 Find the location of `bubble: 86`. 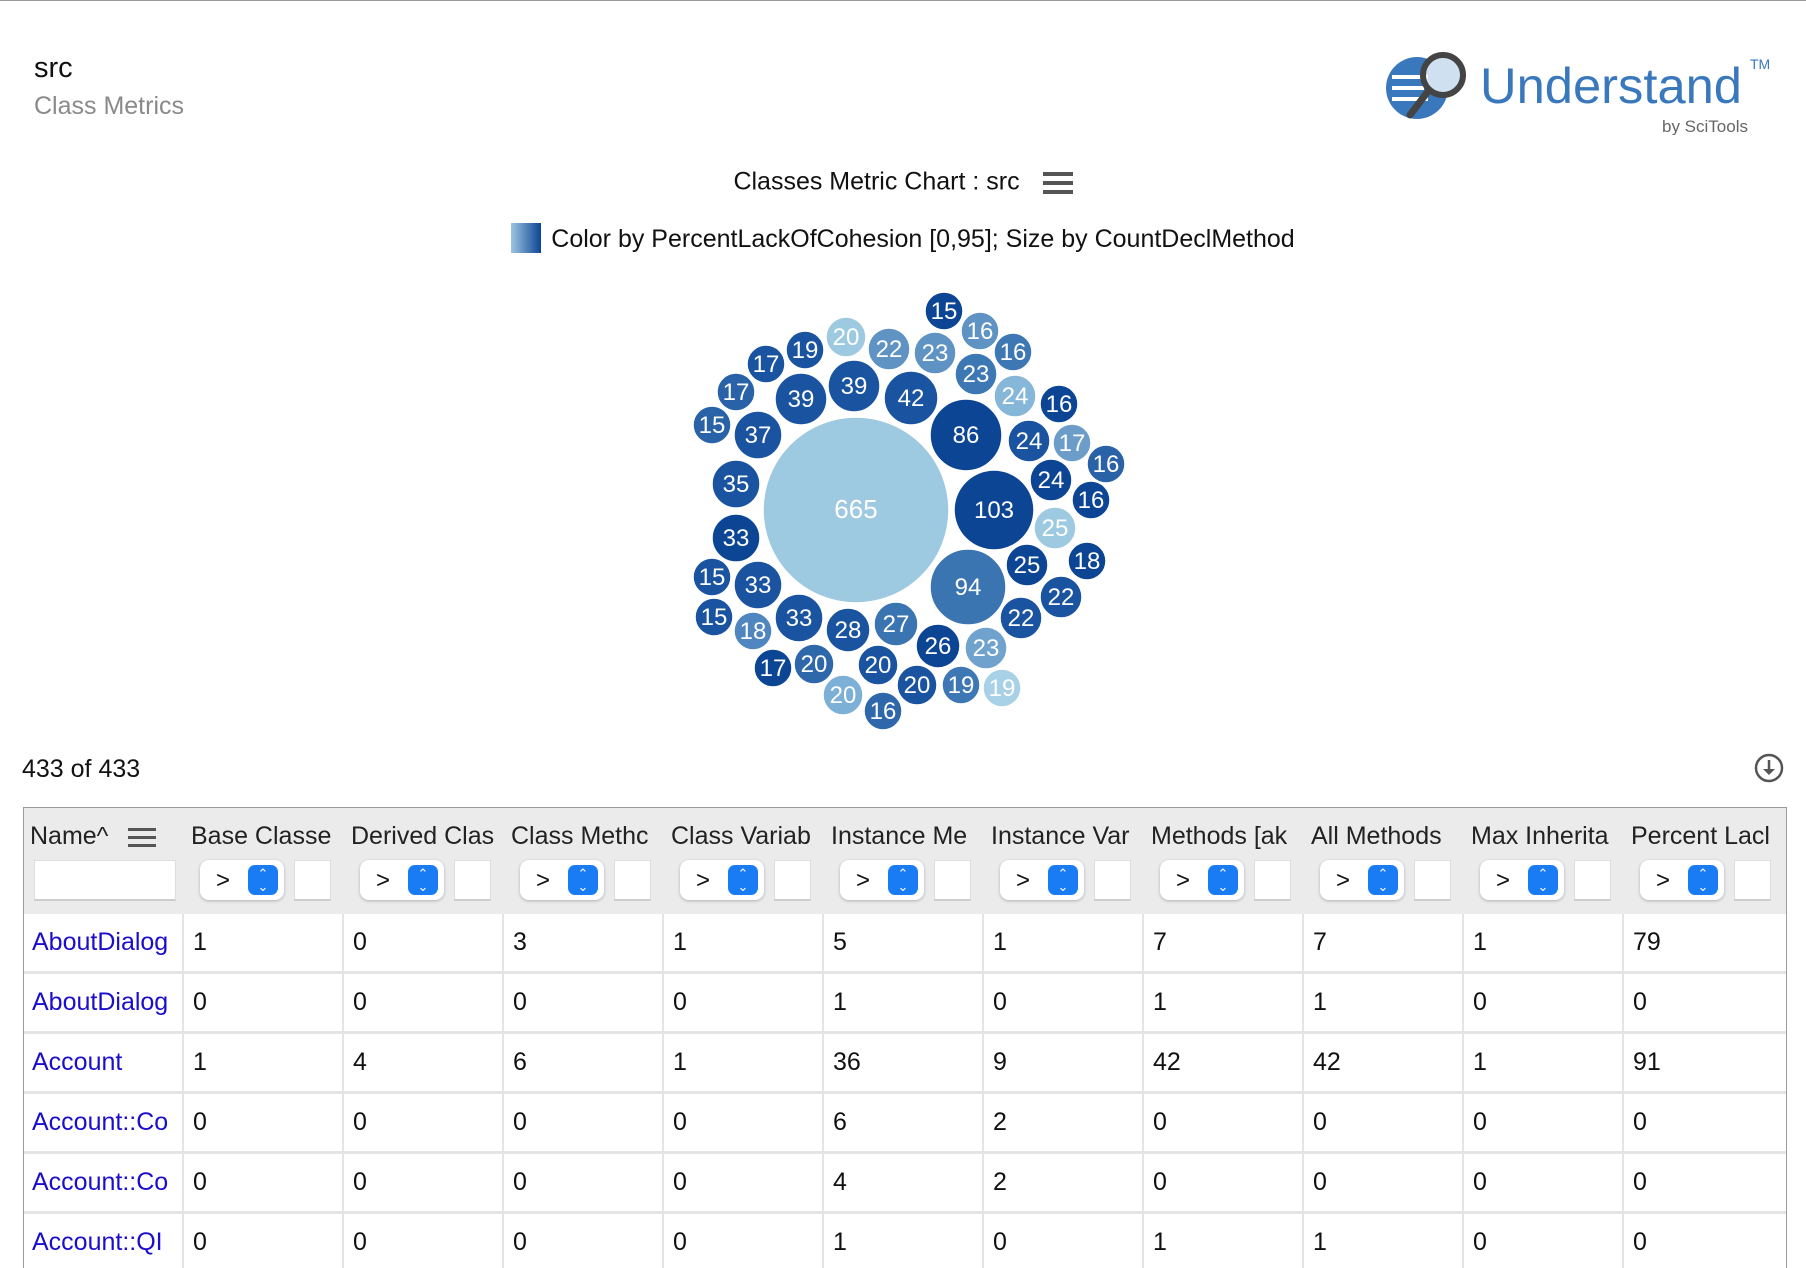

bubble: 86 is located at coordinates (966, 435).